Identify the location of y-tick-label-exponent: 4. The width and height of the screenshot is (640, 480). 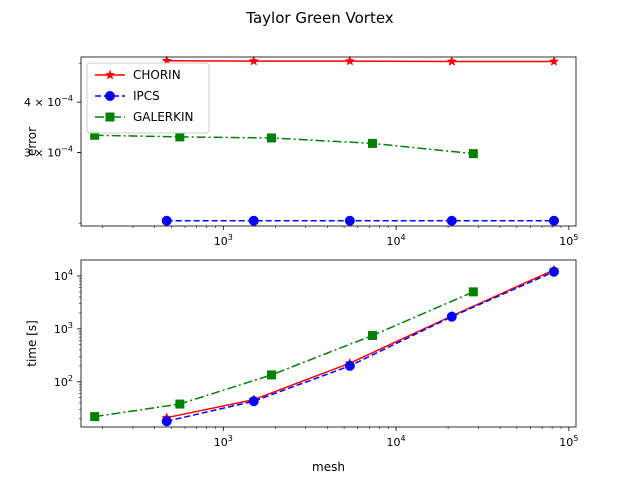
(70, 272).